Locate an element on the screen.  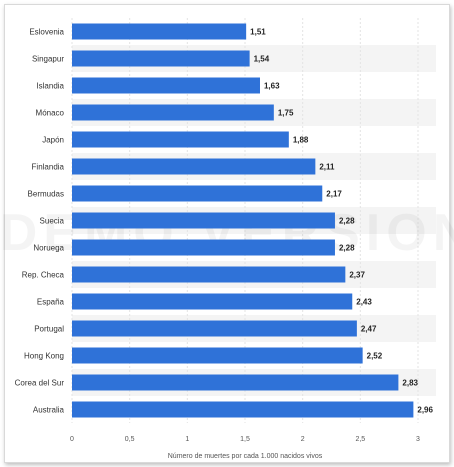
category-label: Japón is located at coordinates (53, 140).